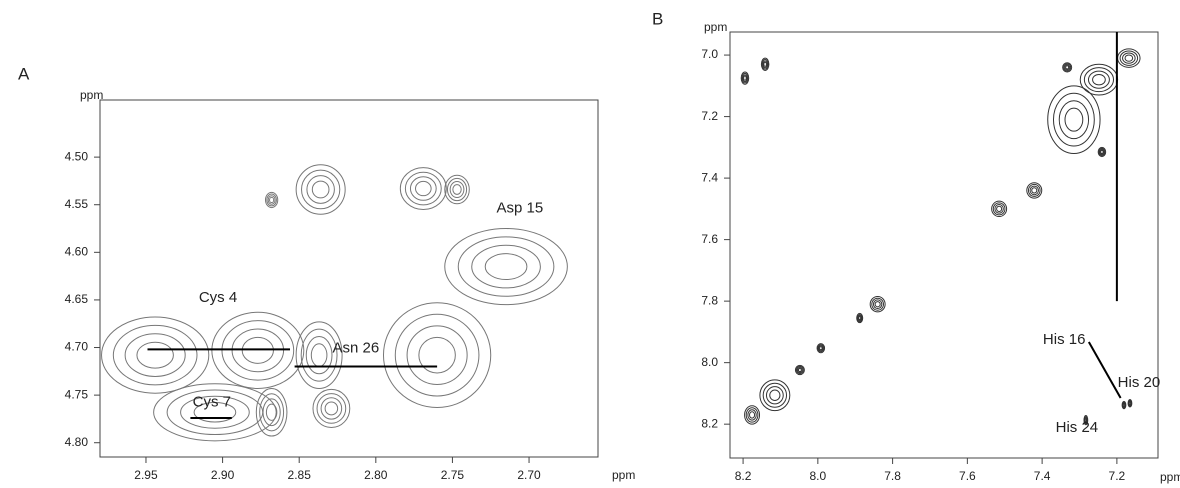  What do you see at coordinates (453, 475) in the screenshot?
I see `x-tick-label: 2.75` at bounding box center [453, 475].